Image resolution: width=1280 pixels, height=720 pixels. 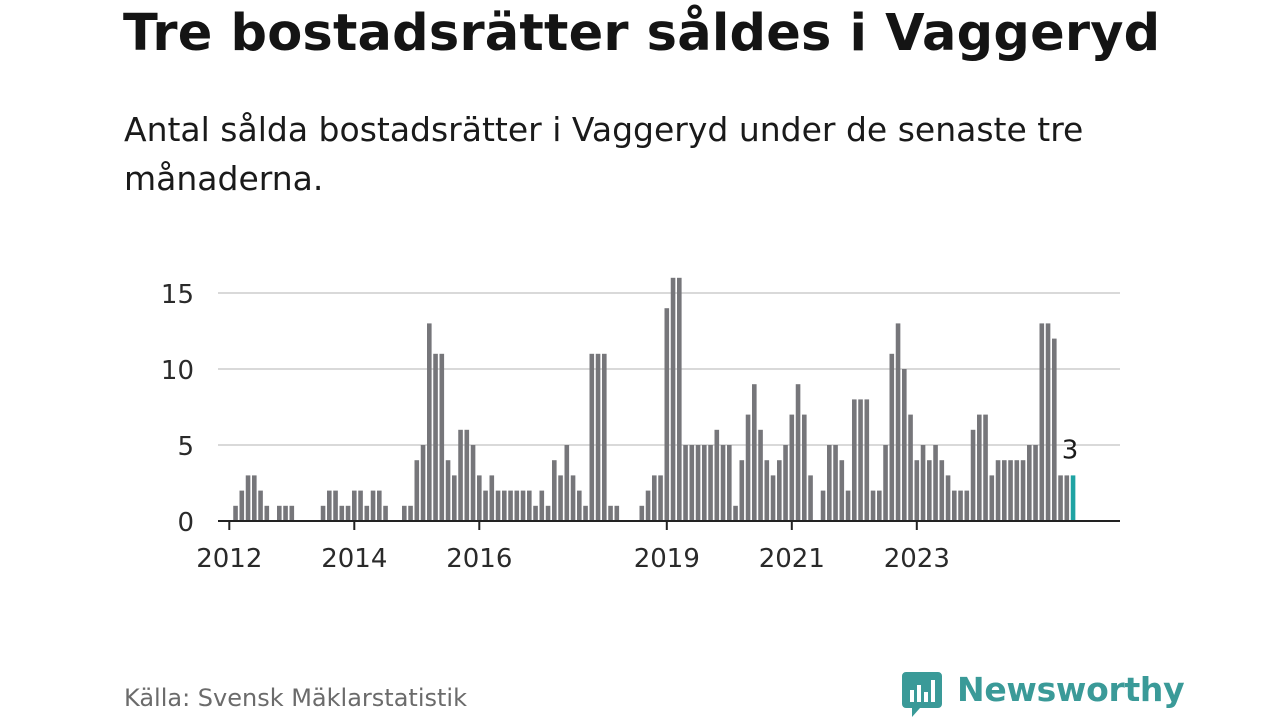 What do you see at coordinates (922, 694) in the screenshot?
I see `newsworthy-logo-icon` at bounding box center [922, 694].